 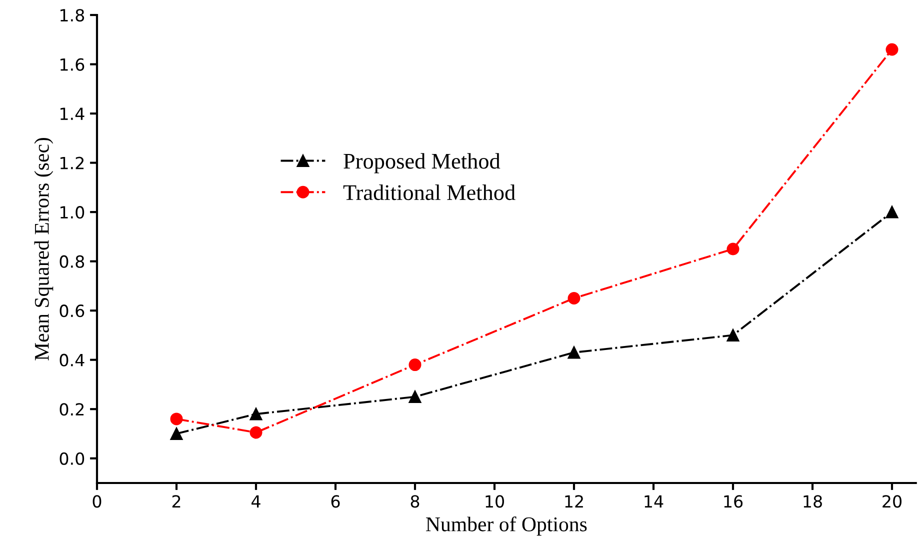 I want to click on x-tick-label: 6, so click(x=335, y=501).